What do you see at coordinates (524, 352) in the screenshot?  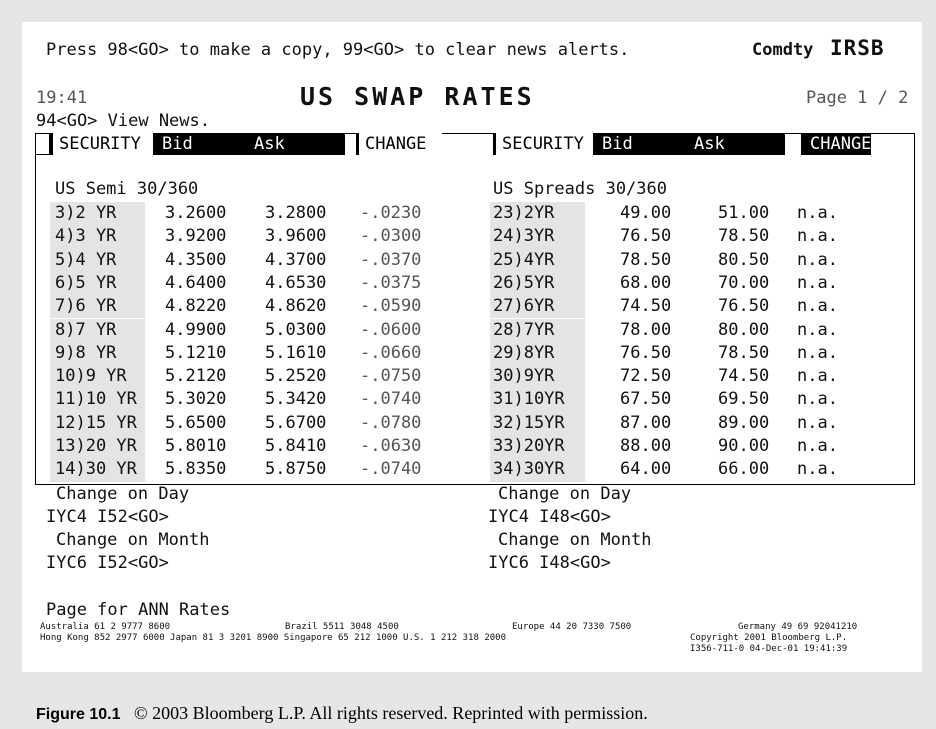 I see `security: 29)8YR` at bounding box center [524, 352].